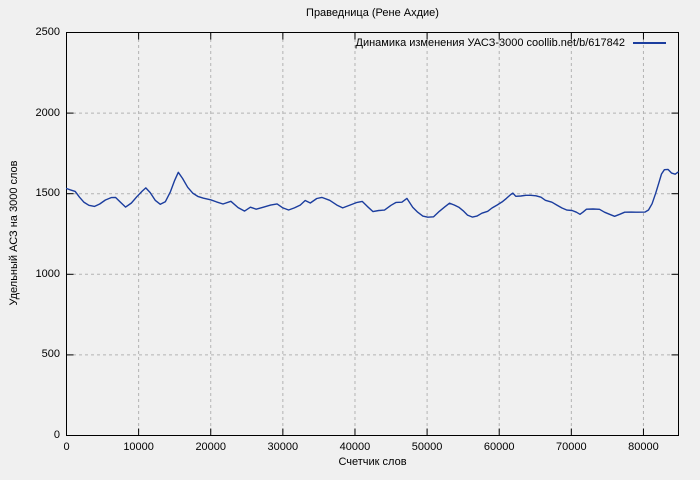 This screenshot has height=480, width=700. Describe the element at coordinates (355, 447) in the screenshot. I see `x-tick-label: 40000` at that location.